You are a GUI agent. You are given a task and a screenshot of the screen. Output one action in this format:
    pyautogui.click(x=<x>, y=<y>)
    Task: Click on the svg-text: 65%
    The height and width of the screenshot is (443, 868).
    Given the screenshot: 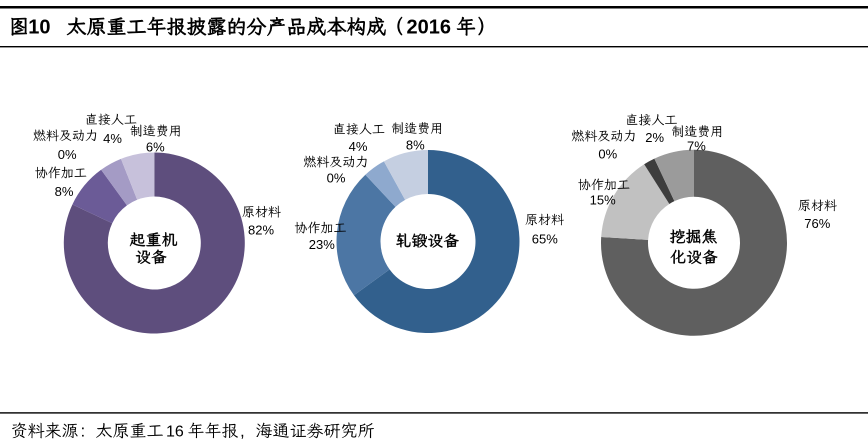 What is the action you would take?
    pyautogui.click(x=545, y=239)
    